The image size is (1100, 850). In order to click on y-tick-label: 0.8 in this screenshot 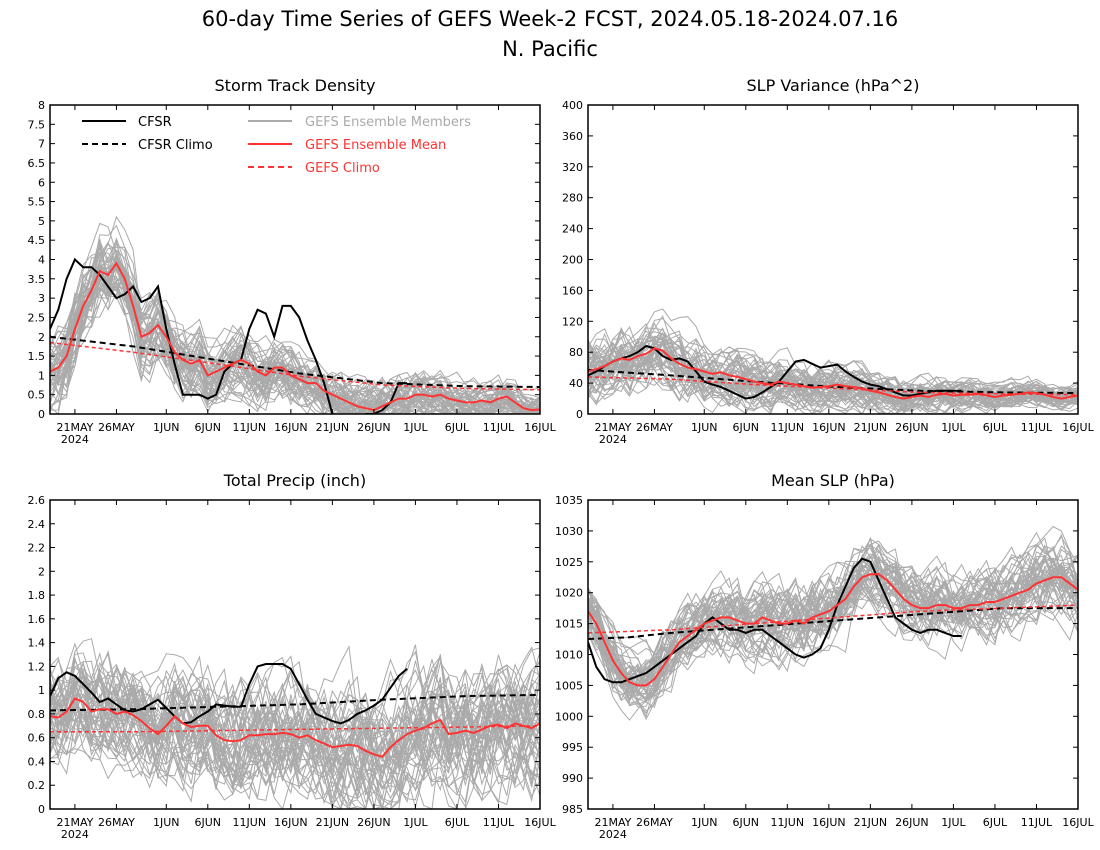, I will do `click(37, 714)`.